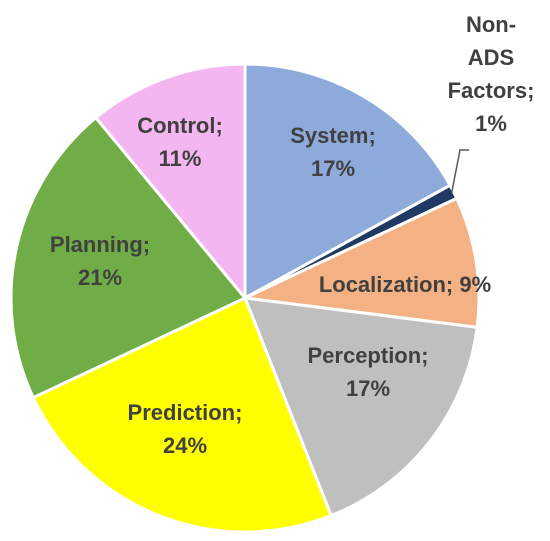 This screenshot has height=541, width=550. What do you see at coordinates (170, 181) in the screenshot?
I see `pie-slice-control` at bounding box center [170, 181].